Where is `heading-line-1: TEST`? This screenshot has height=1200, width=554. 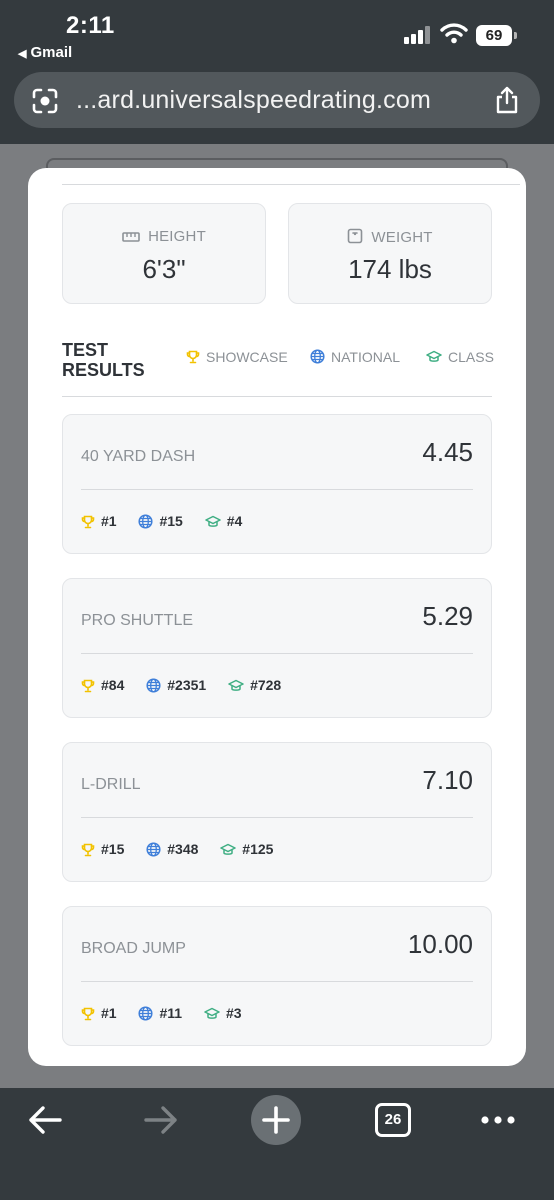 heading-line-1: TEST is located at coordinates (85, 350).